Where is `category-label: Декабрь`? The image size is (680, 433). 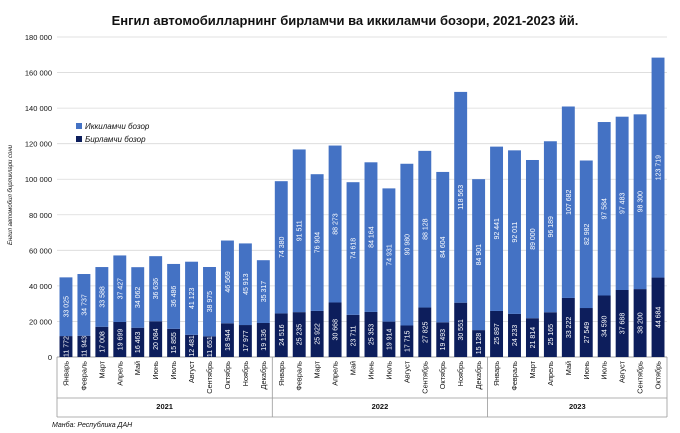 category-label: Декабрь is located at coordinates (478, 375).